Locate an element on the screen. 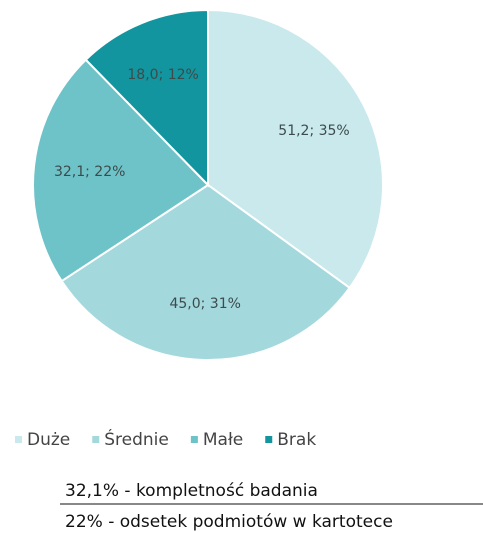 The image size is (483, 533). note: 22% - odsetek podmiotów w kartotece is located at coordinates (229, 522).